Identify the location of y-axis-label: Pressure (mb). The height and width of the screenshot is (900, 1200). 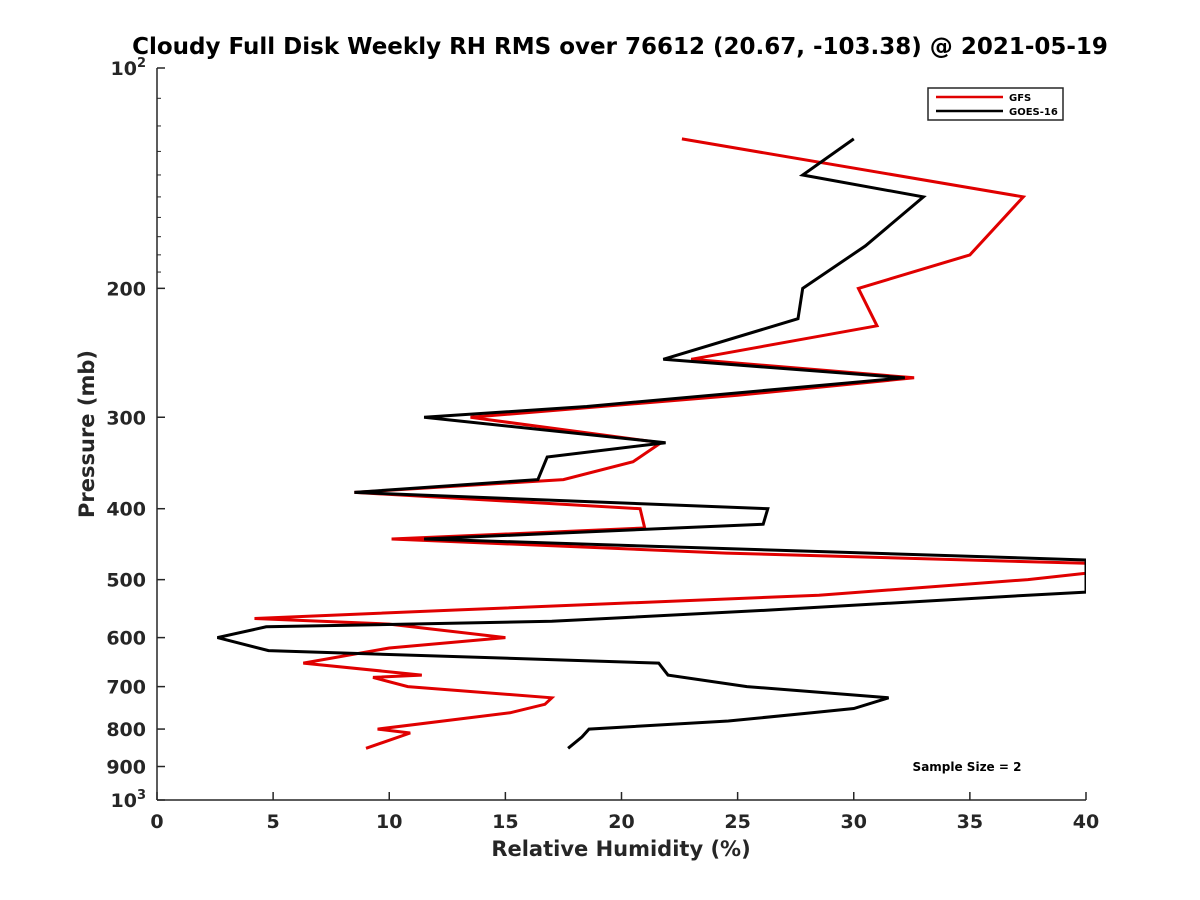
(87, 434).